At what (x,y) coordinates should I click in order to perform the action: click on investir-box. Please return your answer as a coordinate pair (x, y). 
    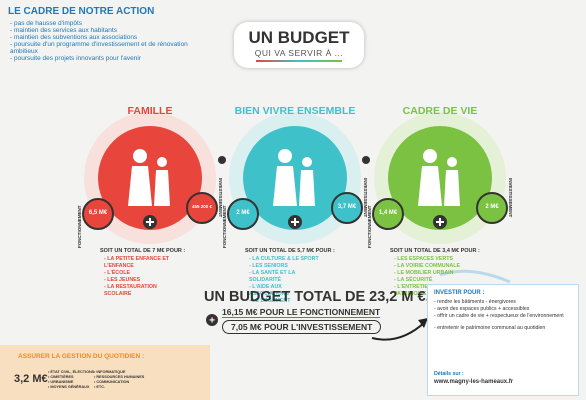
    Looking at the image, I should click on (503, 340).